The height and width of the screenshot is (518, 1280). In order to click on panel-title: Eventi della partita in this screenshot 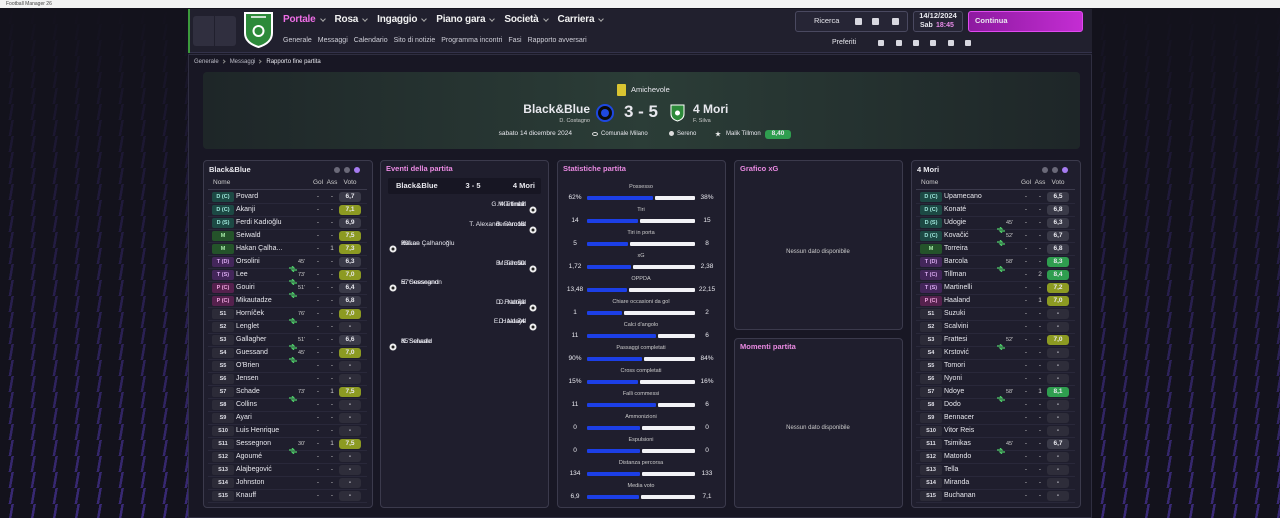, I will do `click(419, 168)`.